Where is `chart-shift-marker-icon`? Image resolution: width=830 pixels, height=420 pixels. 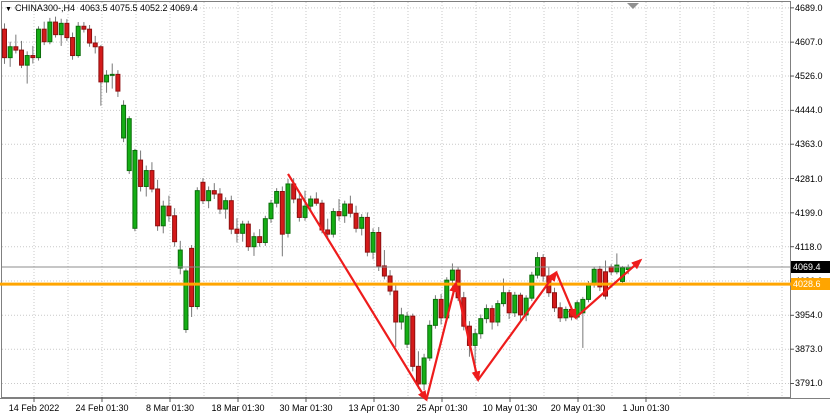 chart-shift-marker-icon is located at coordinates (633, 6).